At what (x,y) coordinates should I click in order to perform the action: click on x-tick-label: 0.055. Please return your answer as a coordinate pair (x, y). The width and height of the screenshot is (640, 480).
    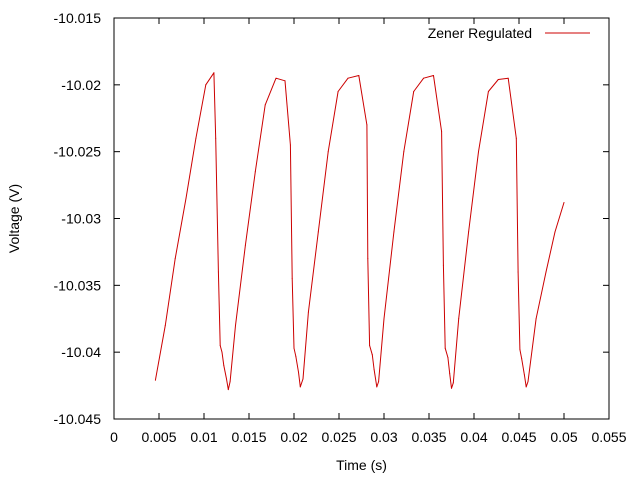
    Looking at the image, I should click on (608, 437).